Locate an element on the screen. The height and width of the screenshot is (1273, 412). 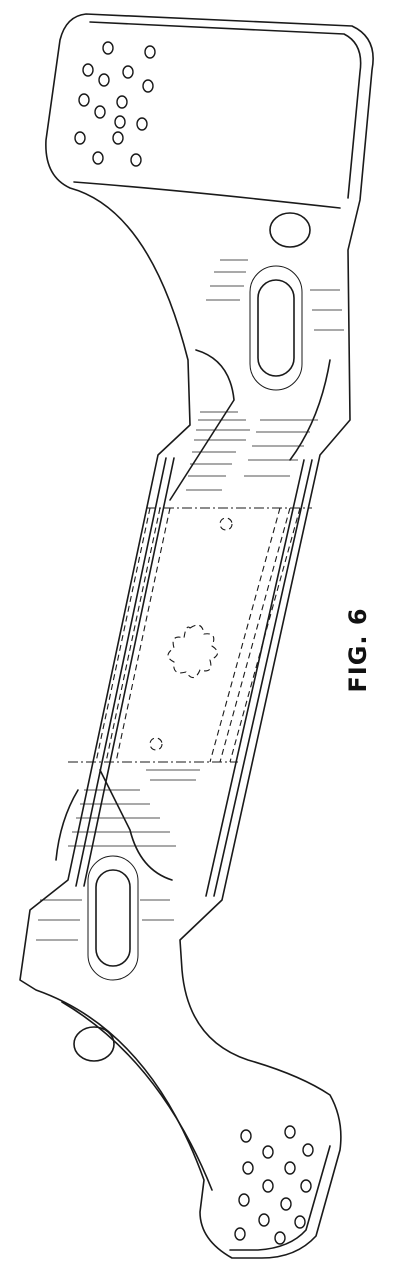
lower-ridge is located at coordinates (136, 825).